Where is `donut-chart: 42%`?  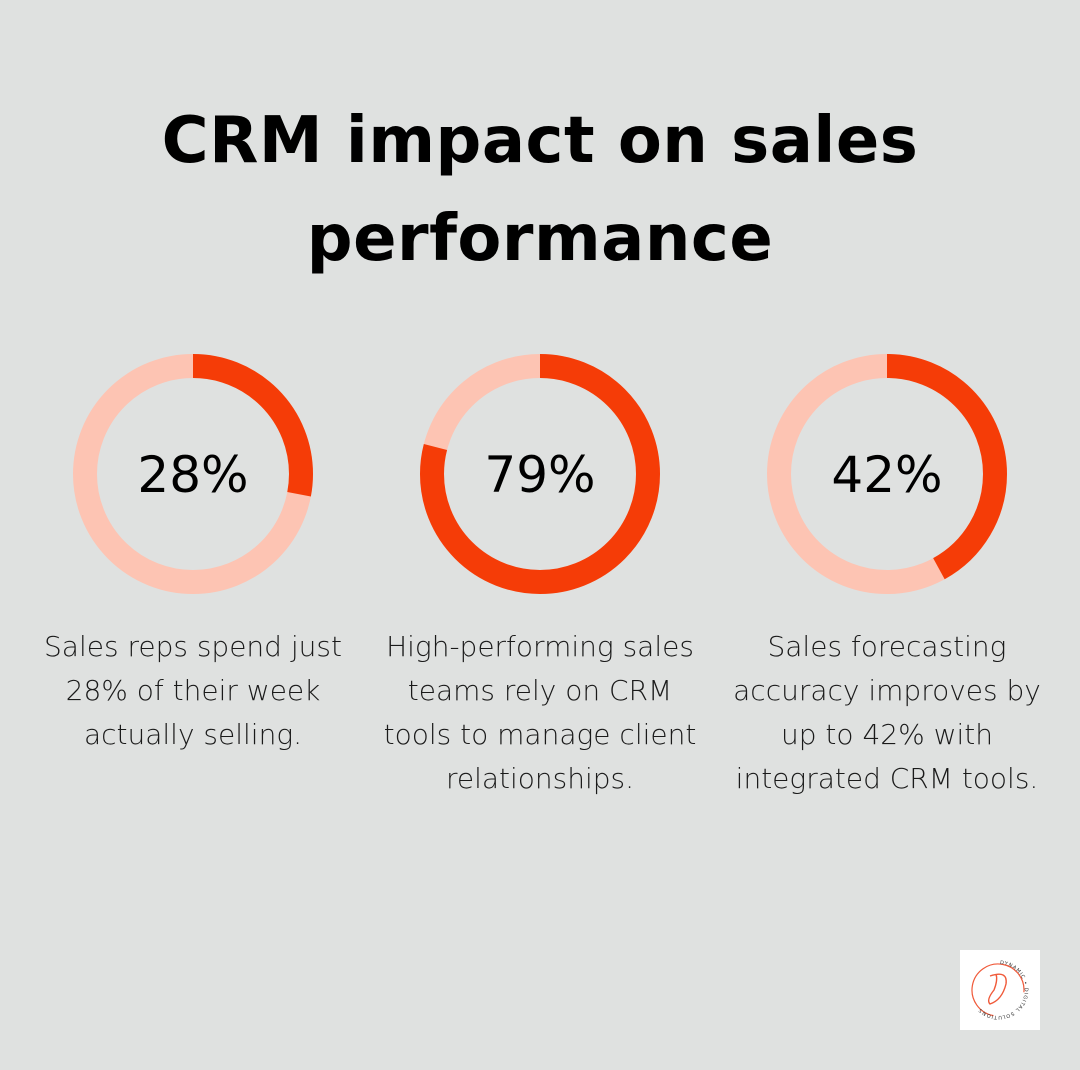 donut-chart: 42% is located at coordinates (887, 474).